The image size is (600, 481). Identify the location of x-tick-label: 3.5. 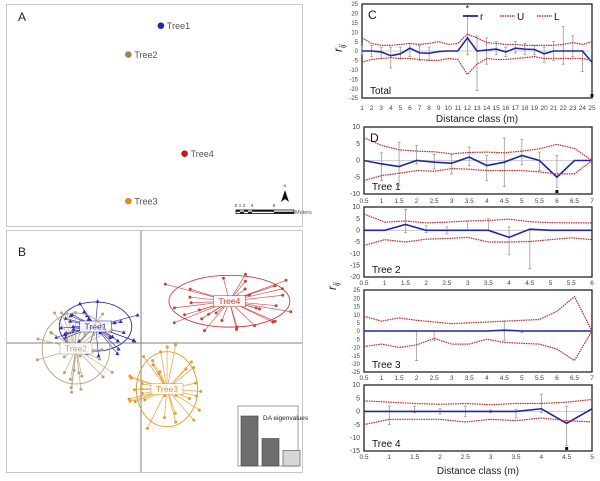
(488, 283).